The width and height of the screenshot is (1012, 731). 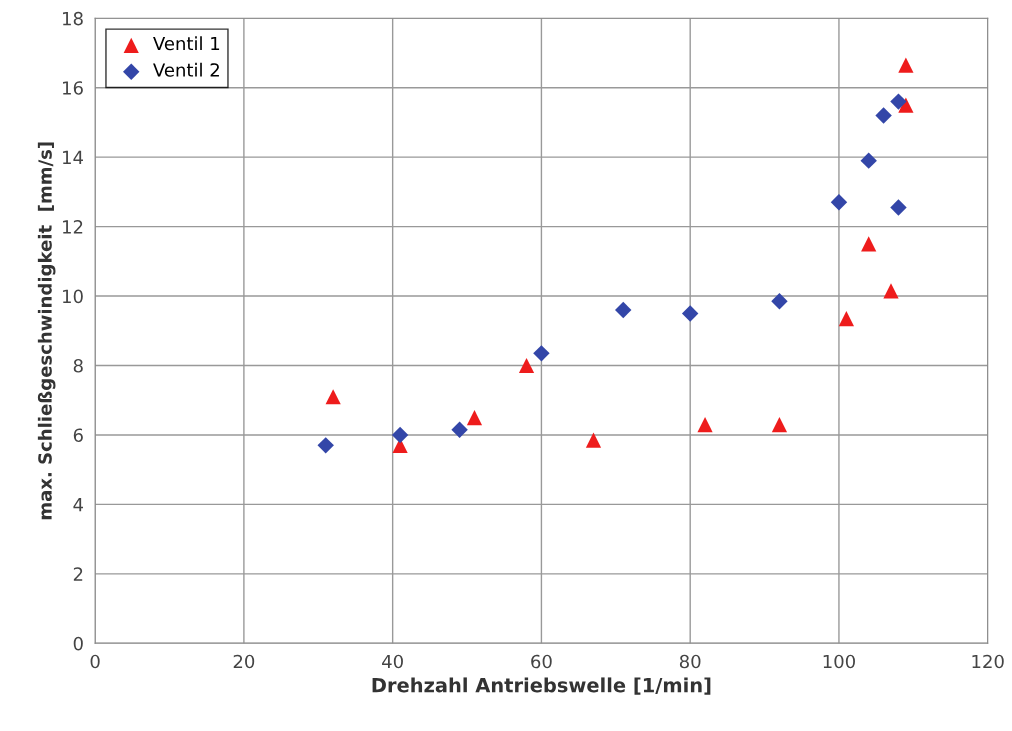 What do you see at coordinates (541, 661) in the screenshot?
I see `x-tick-label: 60` at bounding box center [541, 661].